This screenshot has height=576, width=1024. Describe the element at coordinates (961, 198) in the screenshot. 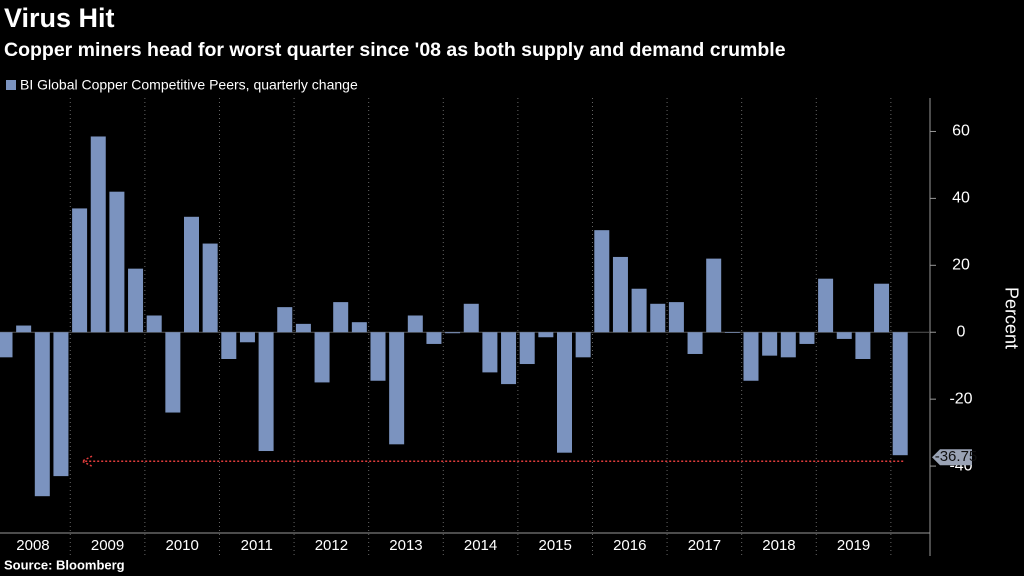

I see `y-tick-label: 40` at that location.